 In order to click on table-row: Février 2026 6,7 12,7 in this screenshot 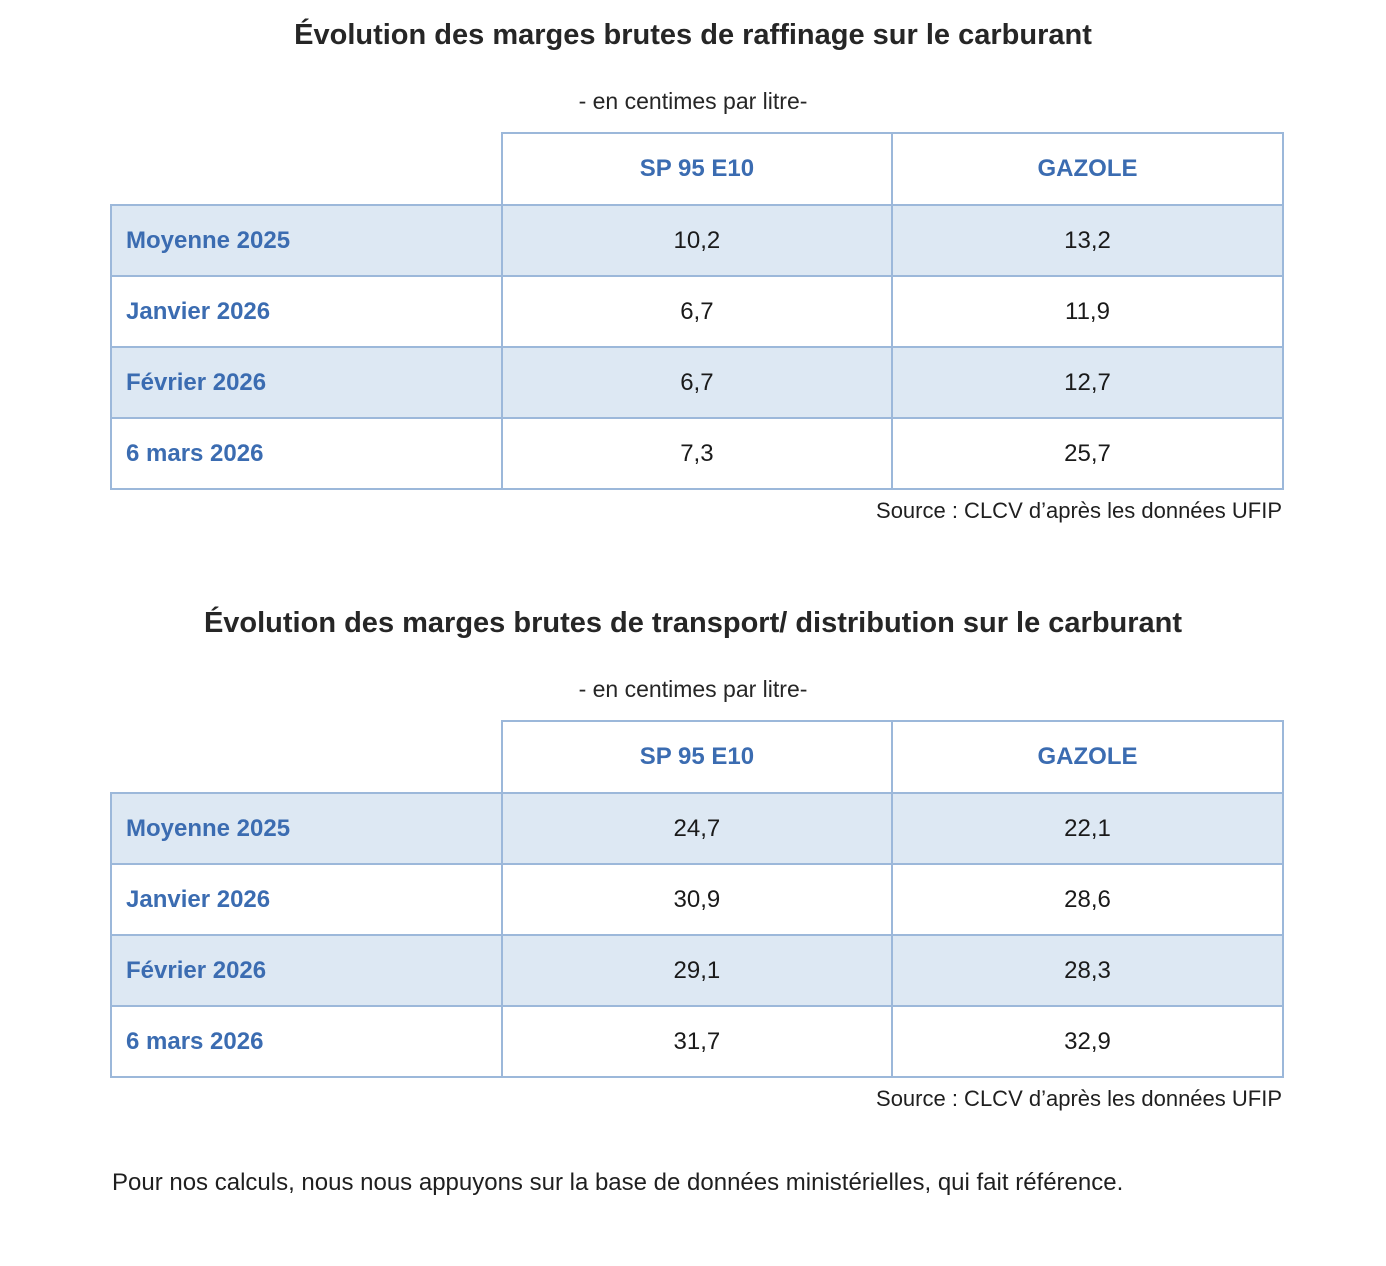, I will do `click(697, 382)`.